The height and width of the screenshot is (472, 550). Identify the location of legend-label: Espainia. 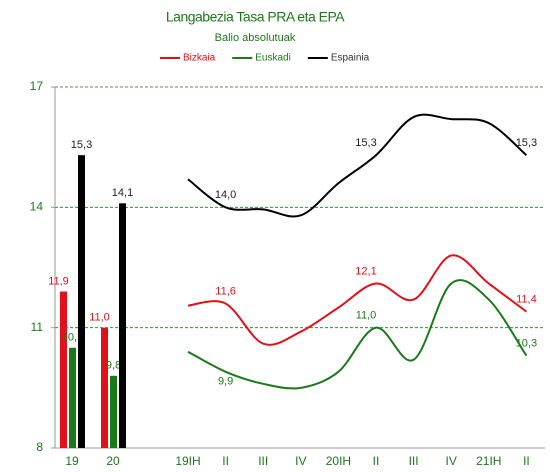
(350, 58).